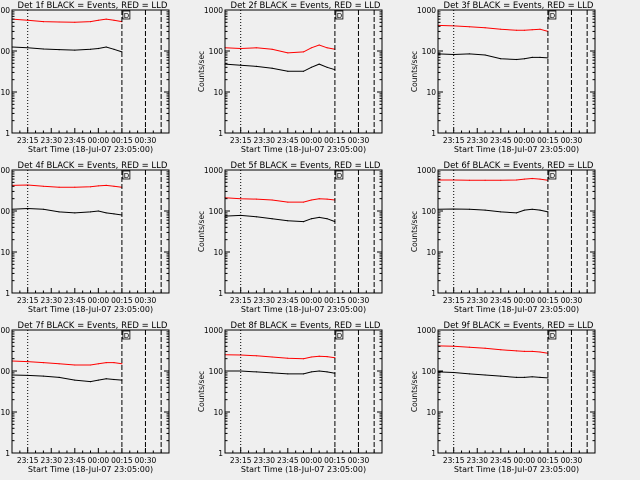 This screenshot has height=480, width=640. I want to click on panel-title: Det 9f BLACK = Events, RED = LLD, so click(519, 326).